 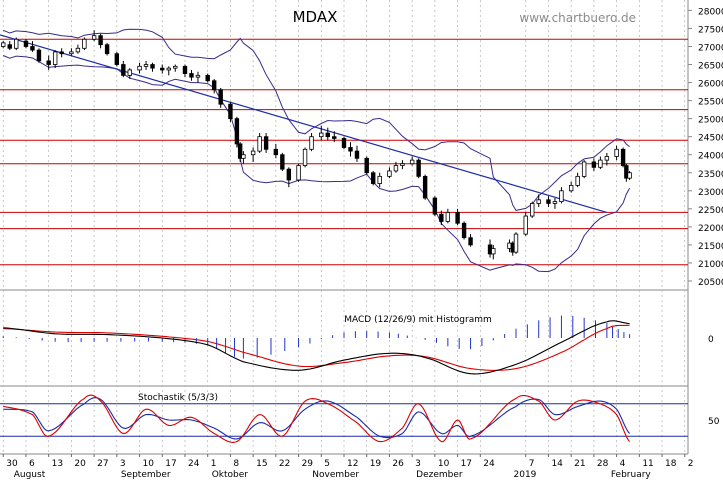 I want to click on month-label: November, so click(x=335, y=474).